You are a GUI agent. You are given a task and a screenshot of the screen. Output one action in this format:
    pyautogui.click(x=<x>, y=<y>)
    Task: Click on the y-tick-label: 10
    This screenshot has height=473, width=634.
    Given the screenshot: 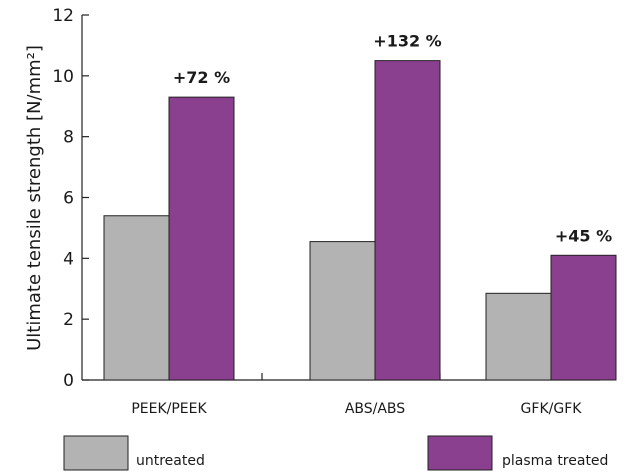 What is the action you would take?
    pyautogui.click(x=63, y=77)
    